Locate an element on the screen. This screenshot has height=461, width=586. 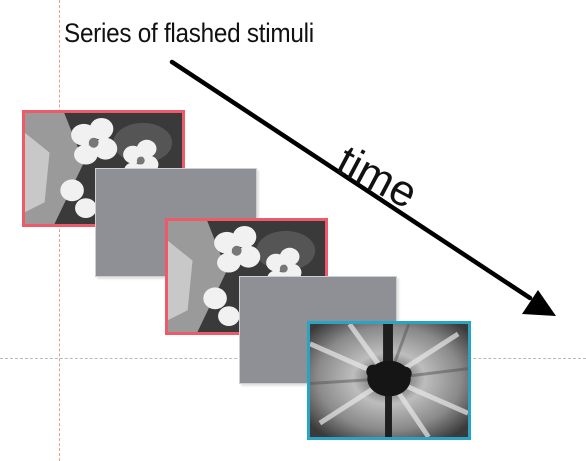
blurred-flower-image is located at coordinates (389, 380).